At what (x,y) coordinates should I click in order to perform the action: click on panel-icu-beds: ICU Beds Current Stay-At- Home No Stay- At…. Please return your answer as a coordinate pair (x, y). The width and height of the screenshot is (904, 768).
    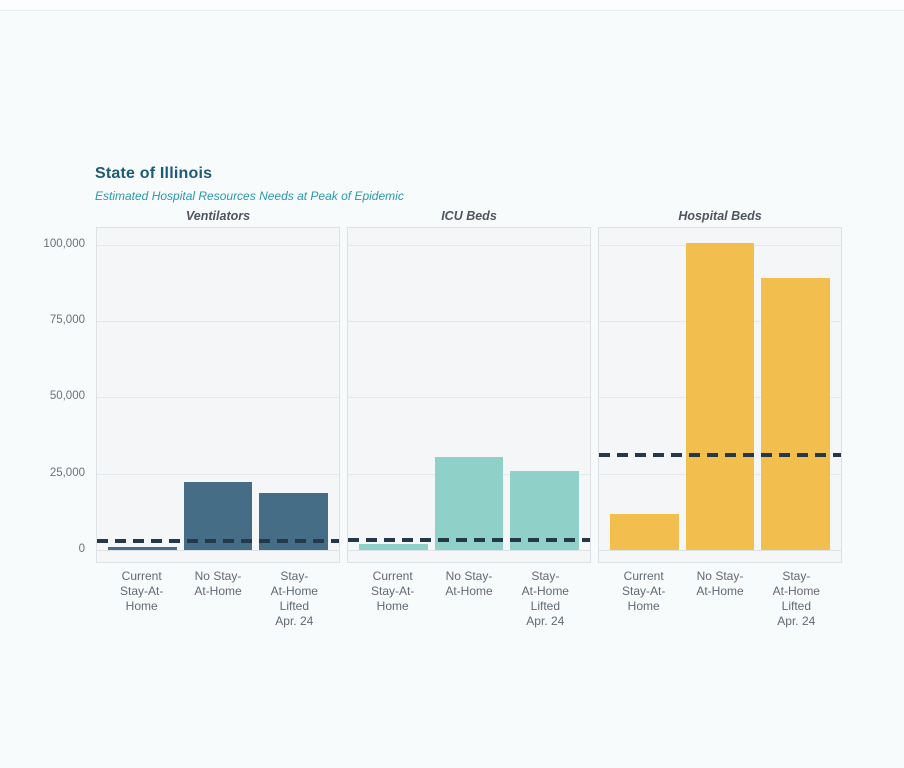
    Looking at the image, I should click on (469, 418).